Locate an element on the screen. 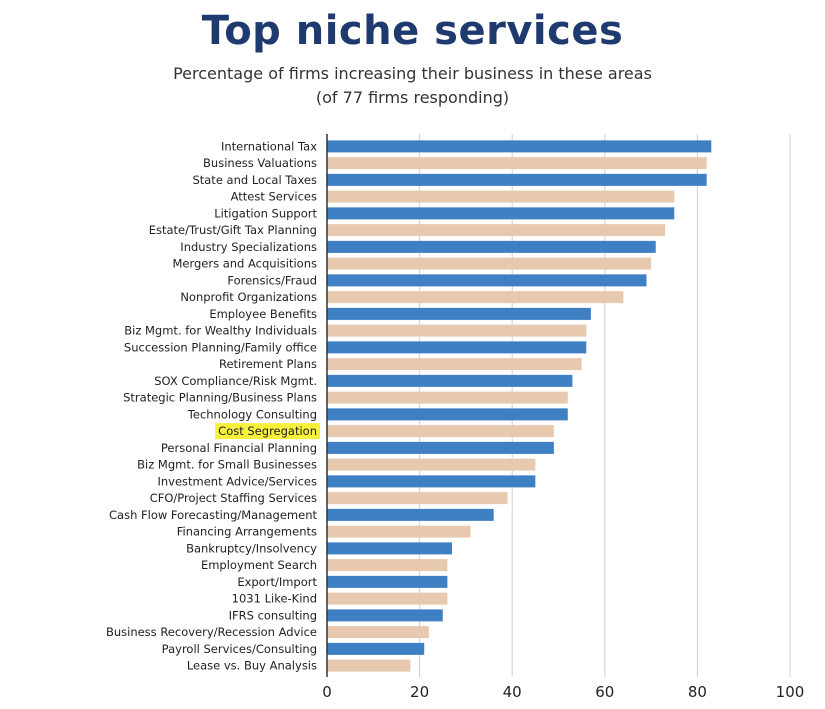 The width and height of the screenshot is (825, 709). category-label: Forensics/Fraud is located at coordinates (272, 280).